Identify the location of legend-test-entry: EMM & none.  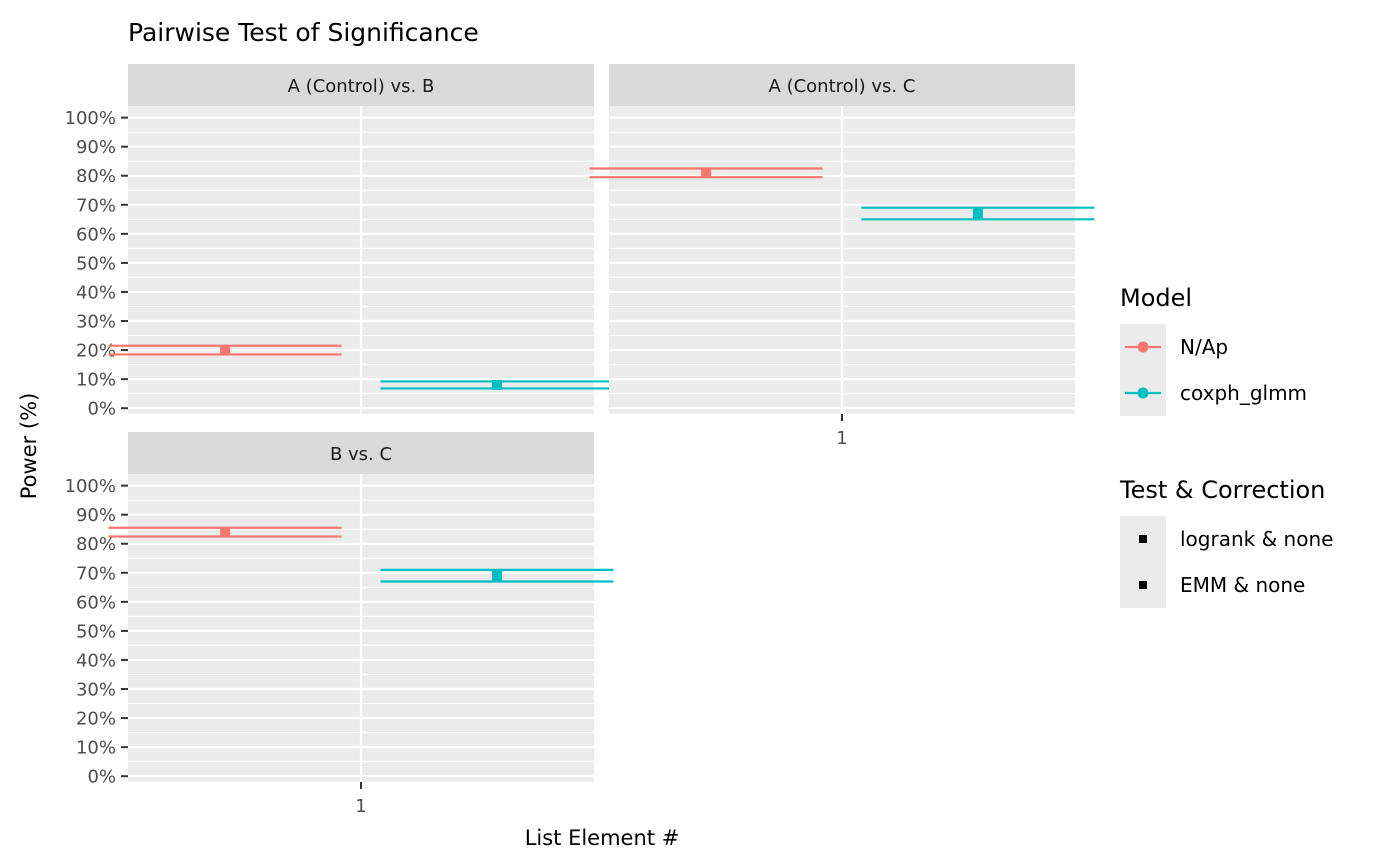
(1222, 585).